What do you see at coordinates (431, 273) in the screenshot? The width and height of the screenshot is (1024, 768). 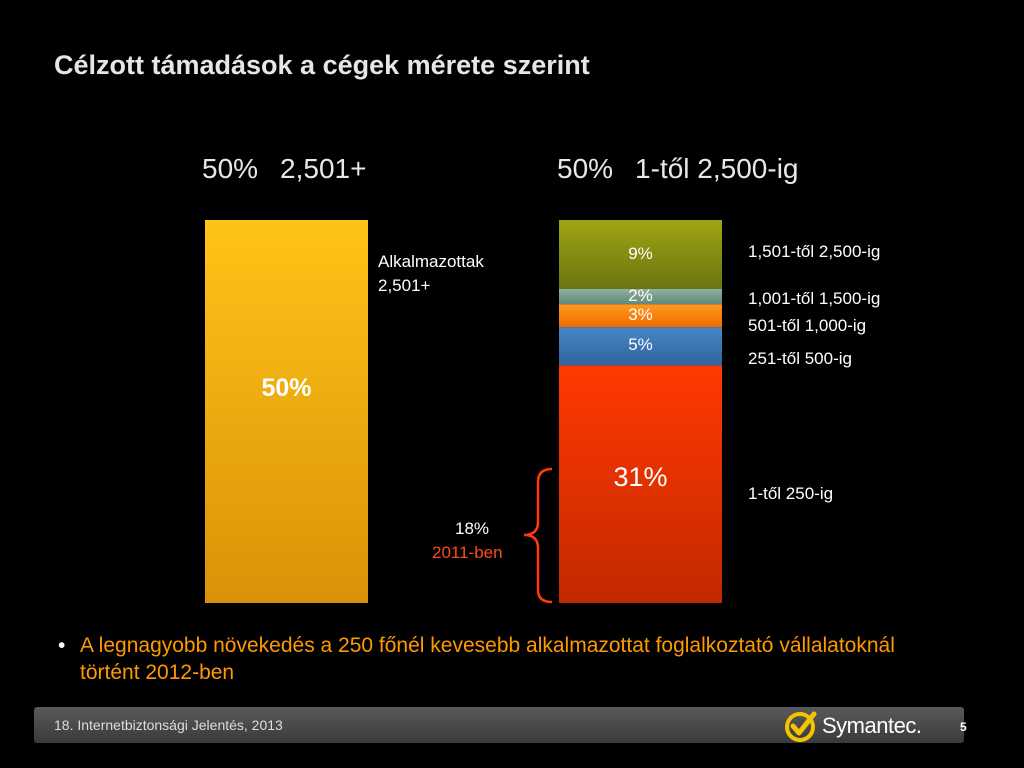 I see `label-employees-2501-plus: Alkalmazottak 2,501+` at bounding box center [431, 273].